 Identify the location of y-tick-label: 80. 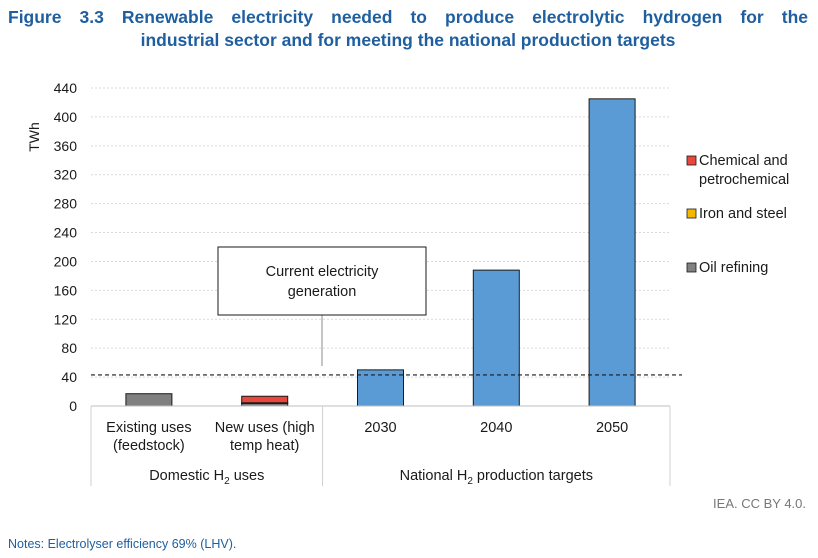
(69, 348).